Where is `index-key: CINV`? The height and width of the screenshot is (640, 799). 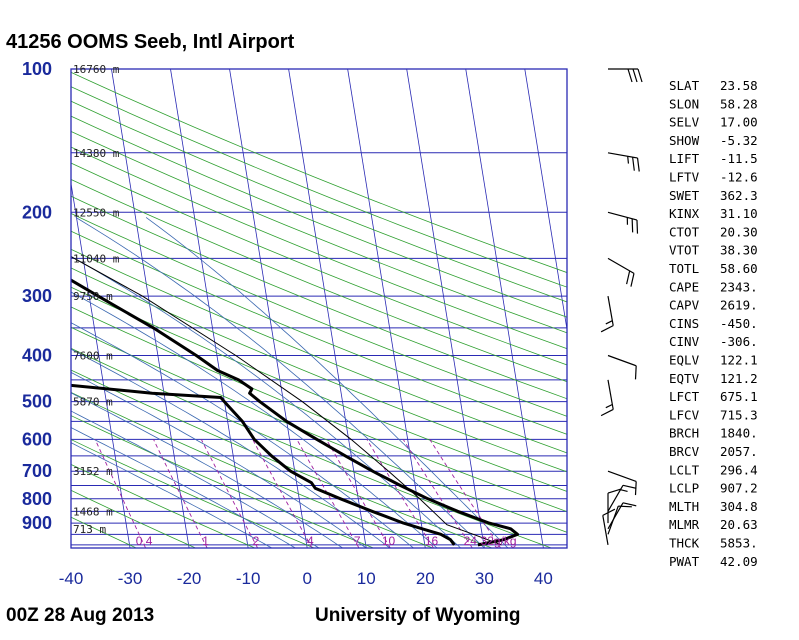 index-key: CINV is located at coordinates (684, 341).